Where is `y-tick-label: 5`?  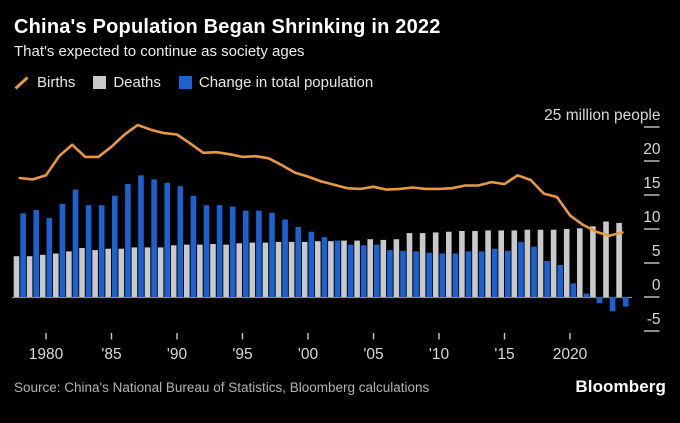 y-tick-label: 5 is located at coordinates (656, 251).